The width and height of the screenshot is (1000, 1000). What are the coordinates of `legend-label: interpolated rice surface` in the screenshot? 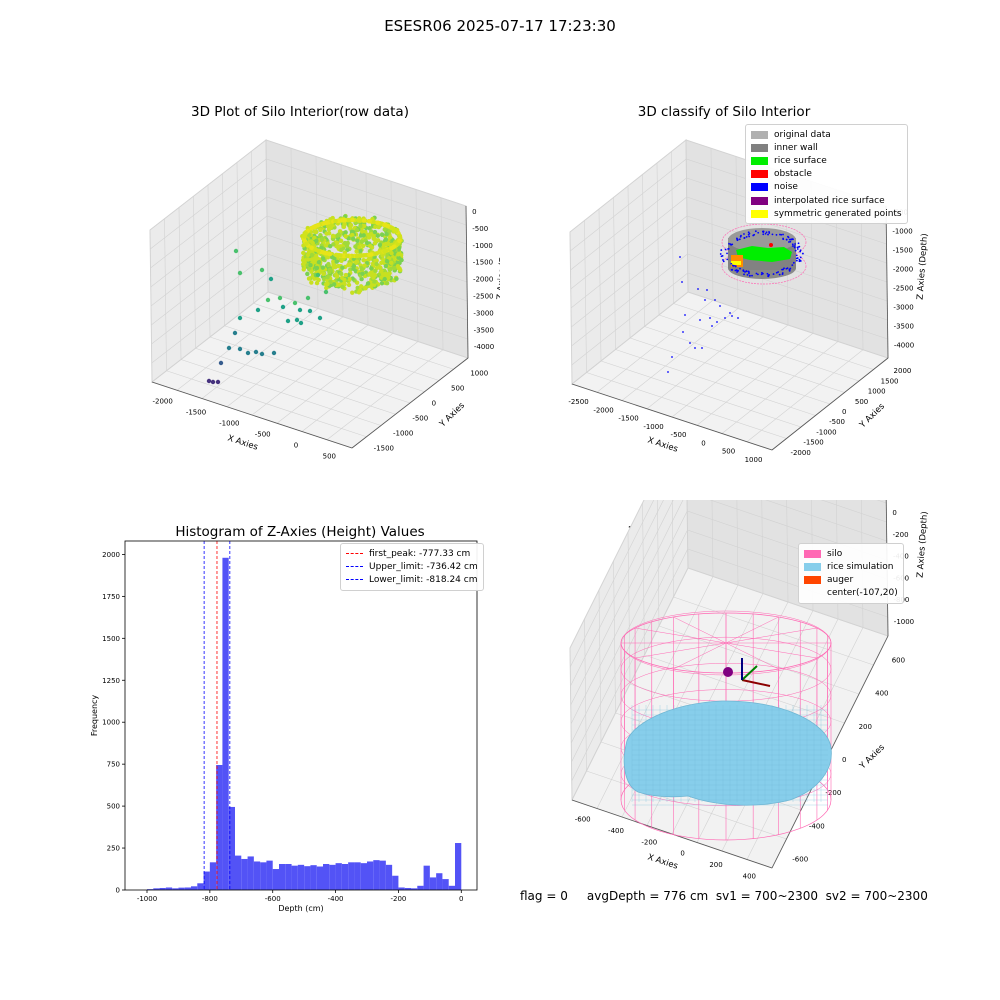 It's located at (829, 200).